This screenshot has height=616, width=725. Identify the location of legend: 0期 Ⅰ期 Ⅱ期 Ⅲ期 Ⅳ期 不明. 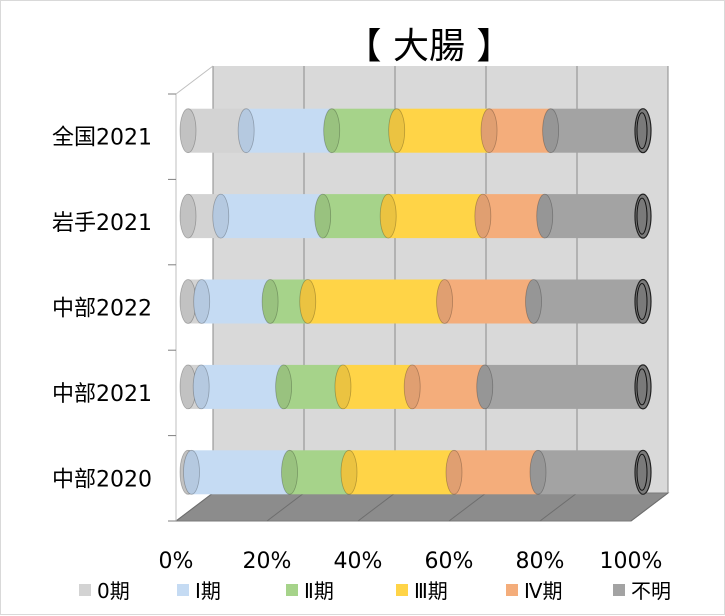
(375, 591).